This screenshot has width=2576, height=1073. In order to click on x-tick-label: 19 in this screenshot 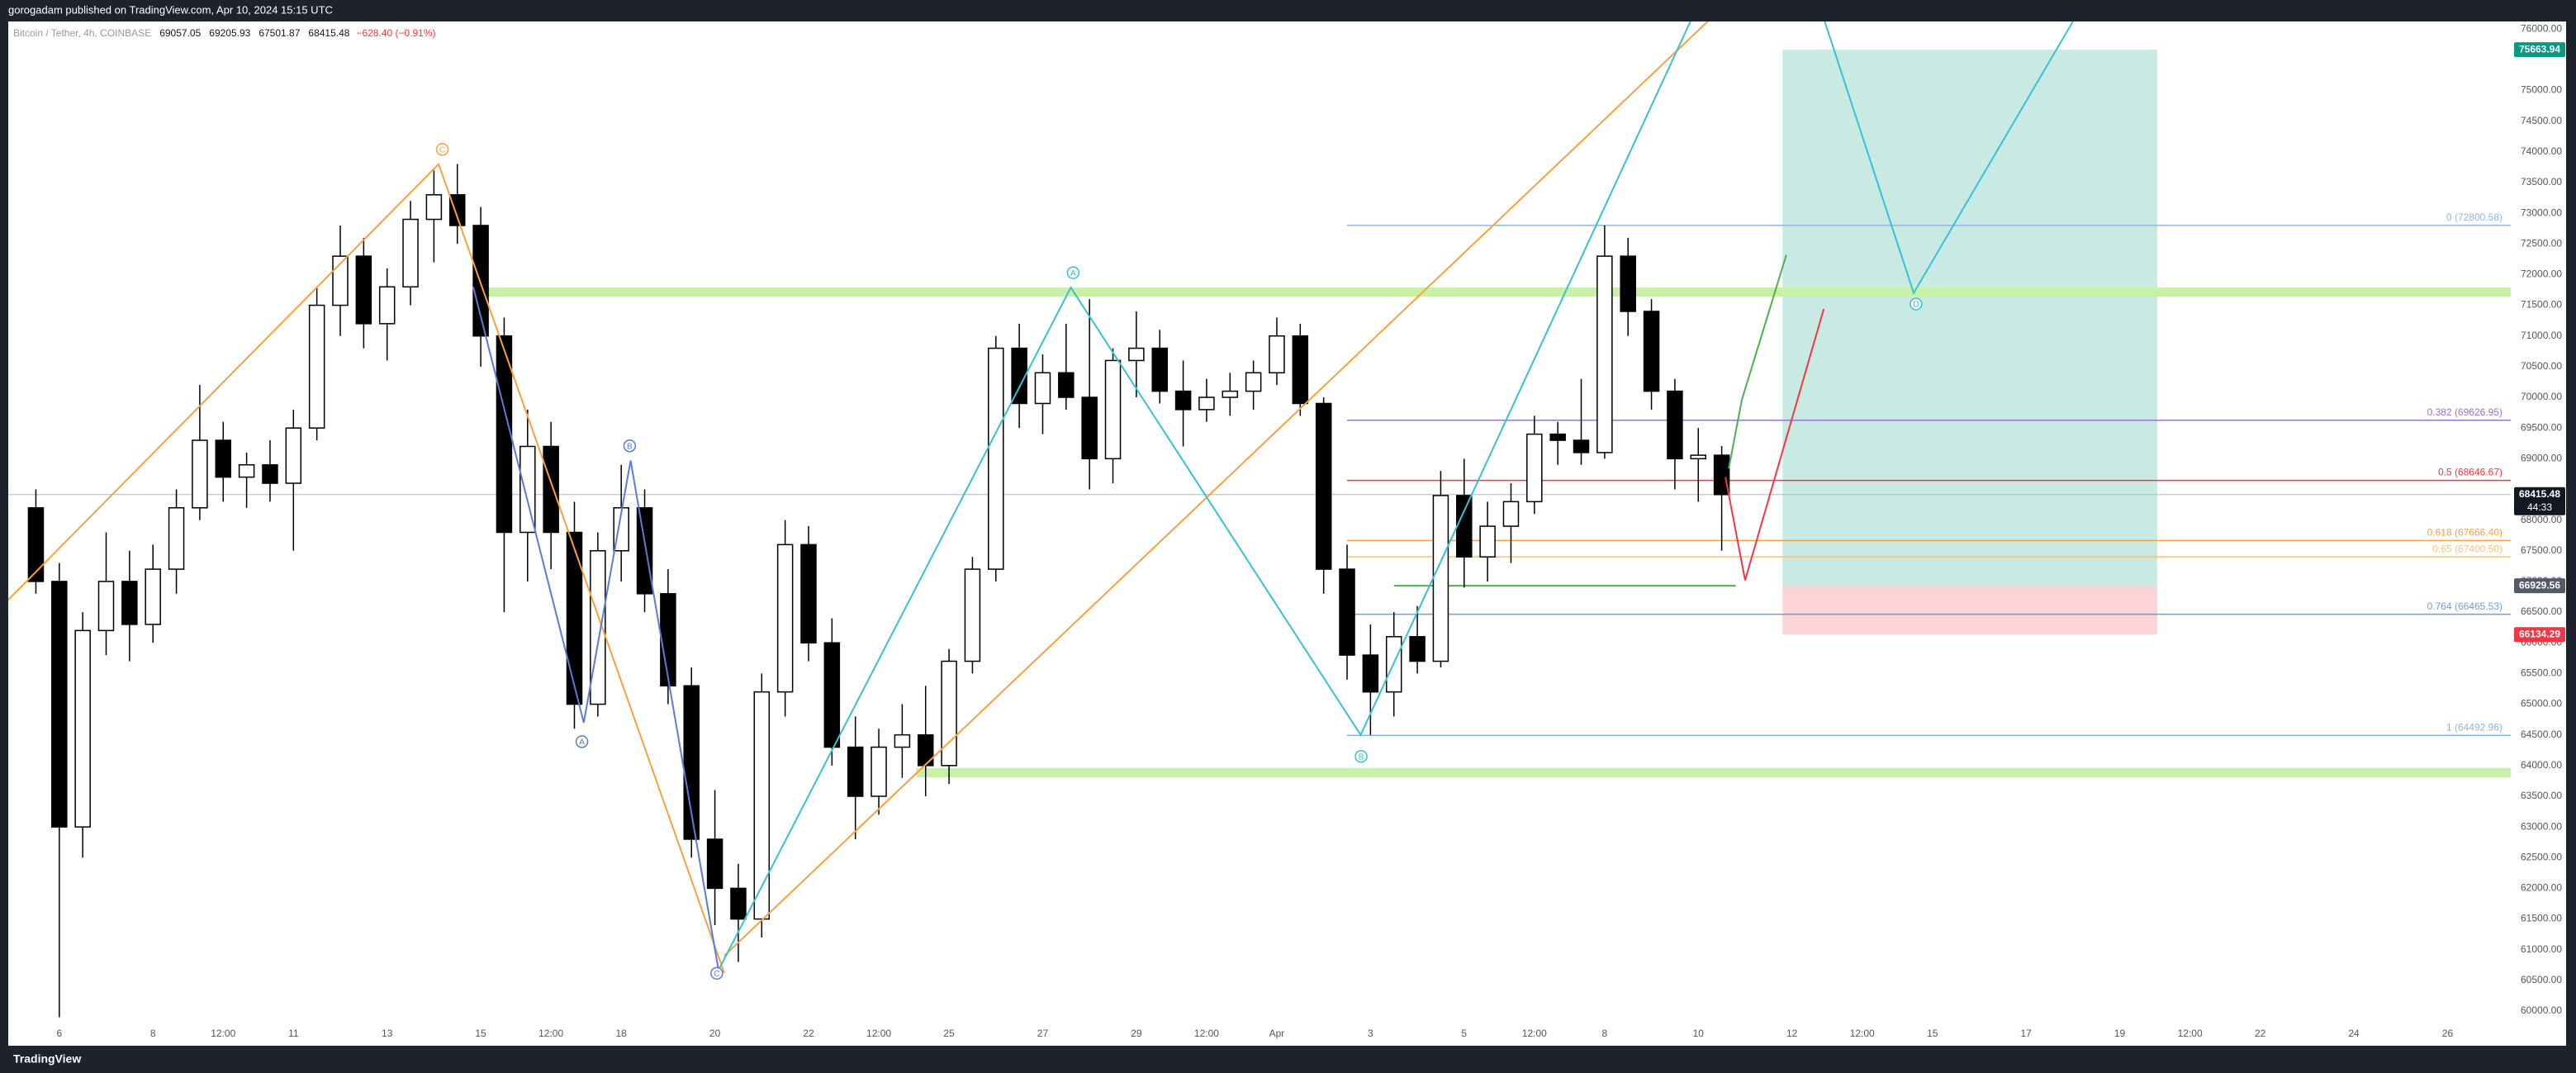, I will do `click(2120, 1033)`.